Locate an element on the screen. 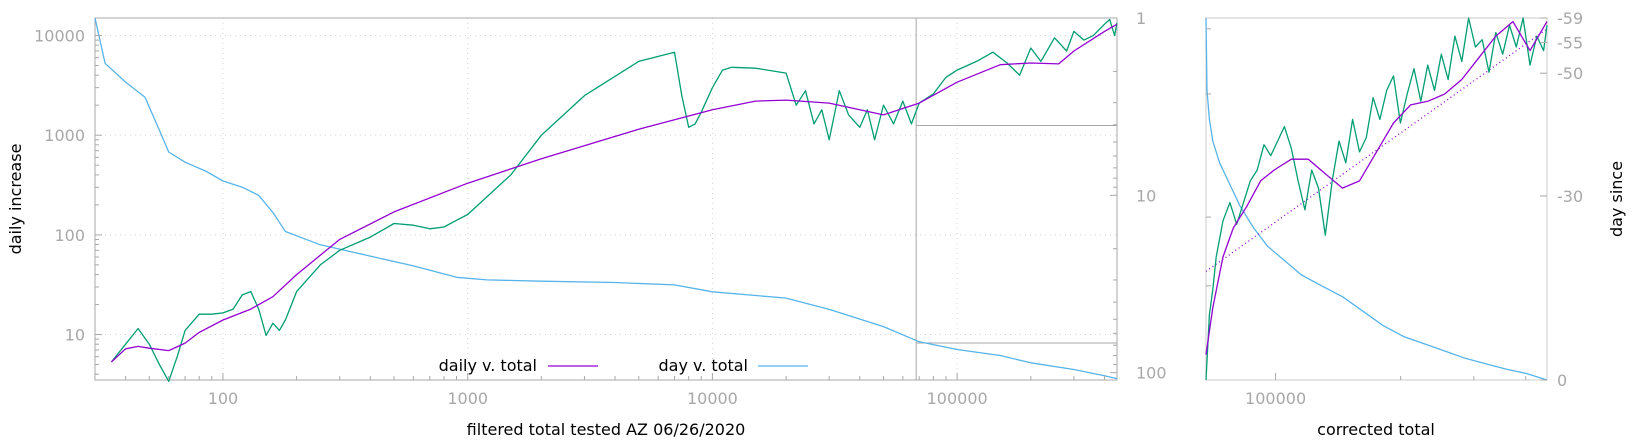 The height and width of the screenshot is (440, 1640). main-y2-tick-label: 10 is located at coordinates (1146, 195).